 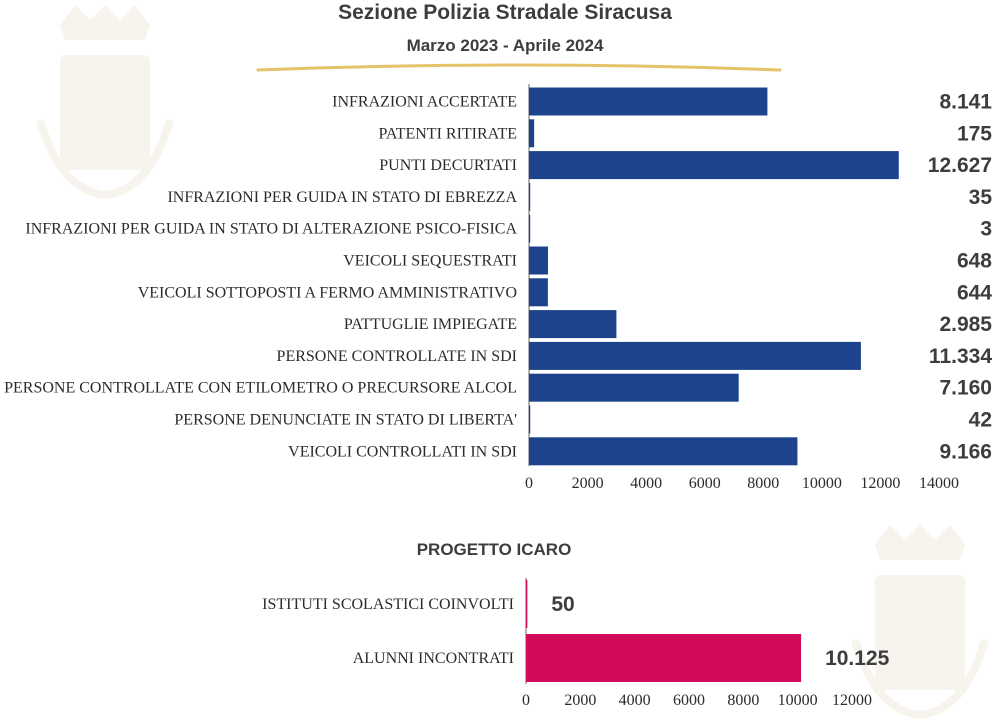 What do you see at coordinates (965, 102) in the screenshot?
I see `value-label: 8.141` at bounding box center [965, 102].